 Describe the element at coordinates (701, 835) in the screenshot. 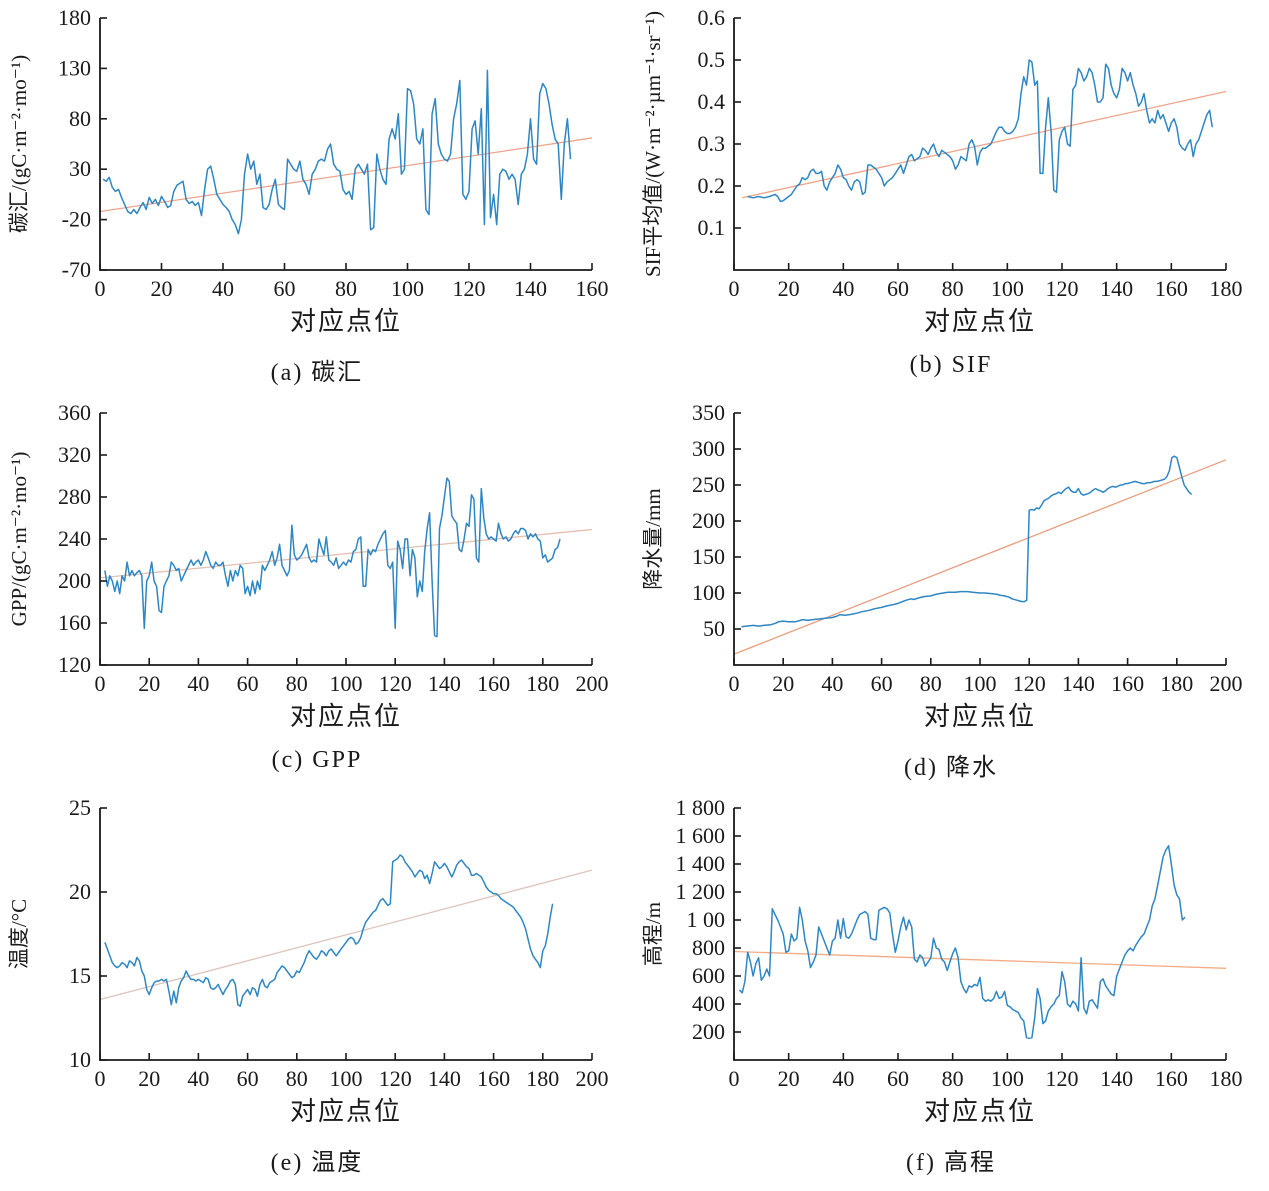

I see `y-tick-label: 1 600` at that location.